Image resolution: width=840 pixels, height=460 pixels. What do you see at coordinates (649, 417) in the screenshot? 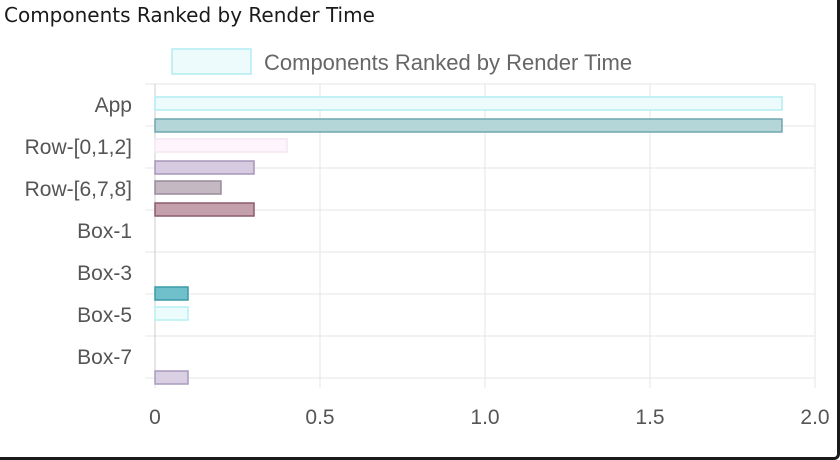
I see `x-tick-label: 1.5` at bounding box center [649, 417].